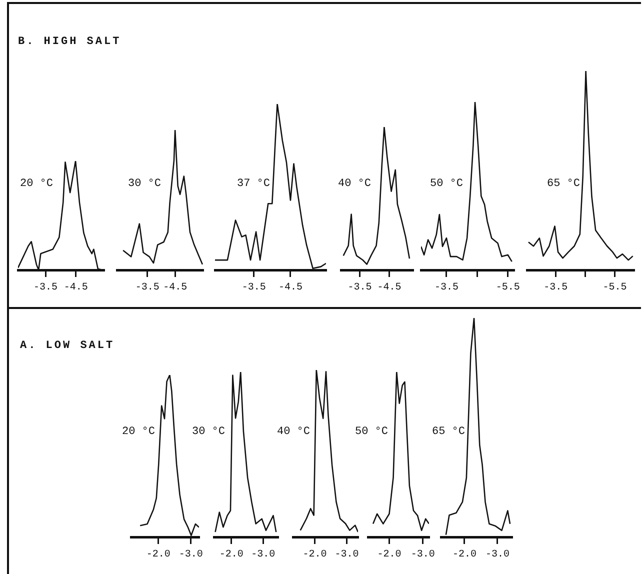  What do you see at coordinates (253, 184) in the screenshot?
I see `text: 37 °C` at bounding box center [253, 184].